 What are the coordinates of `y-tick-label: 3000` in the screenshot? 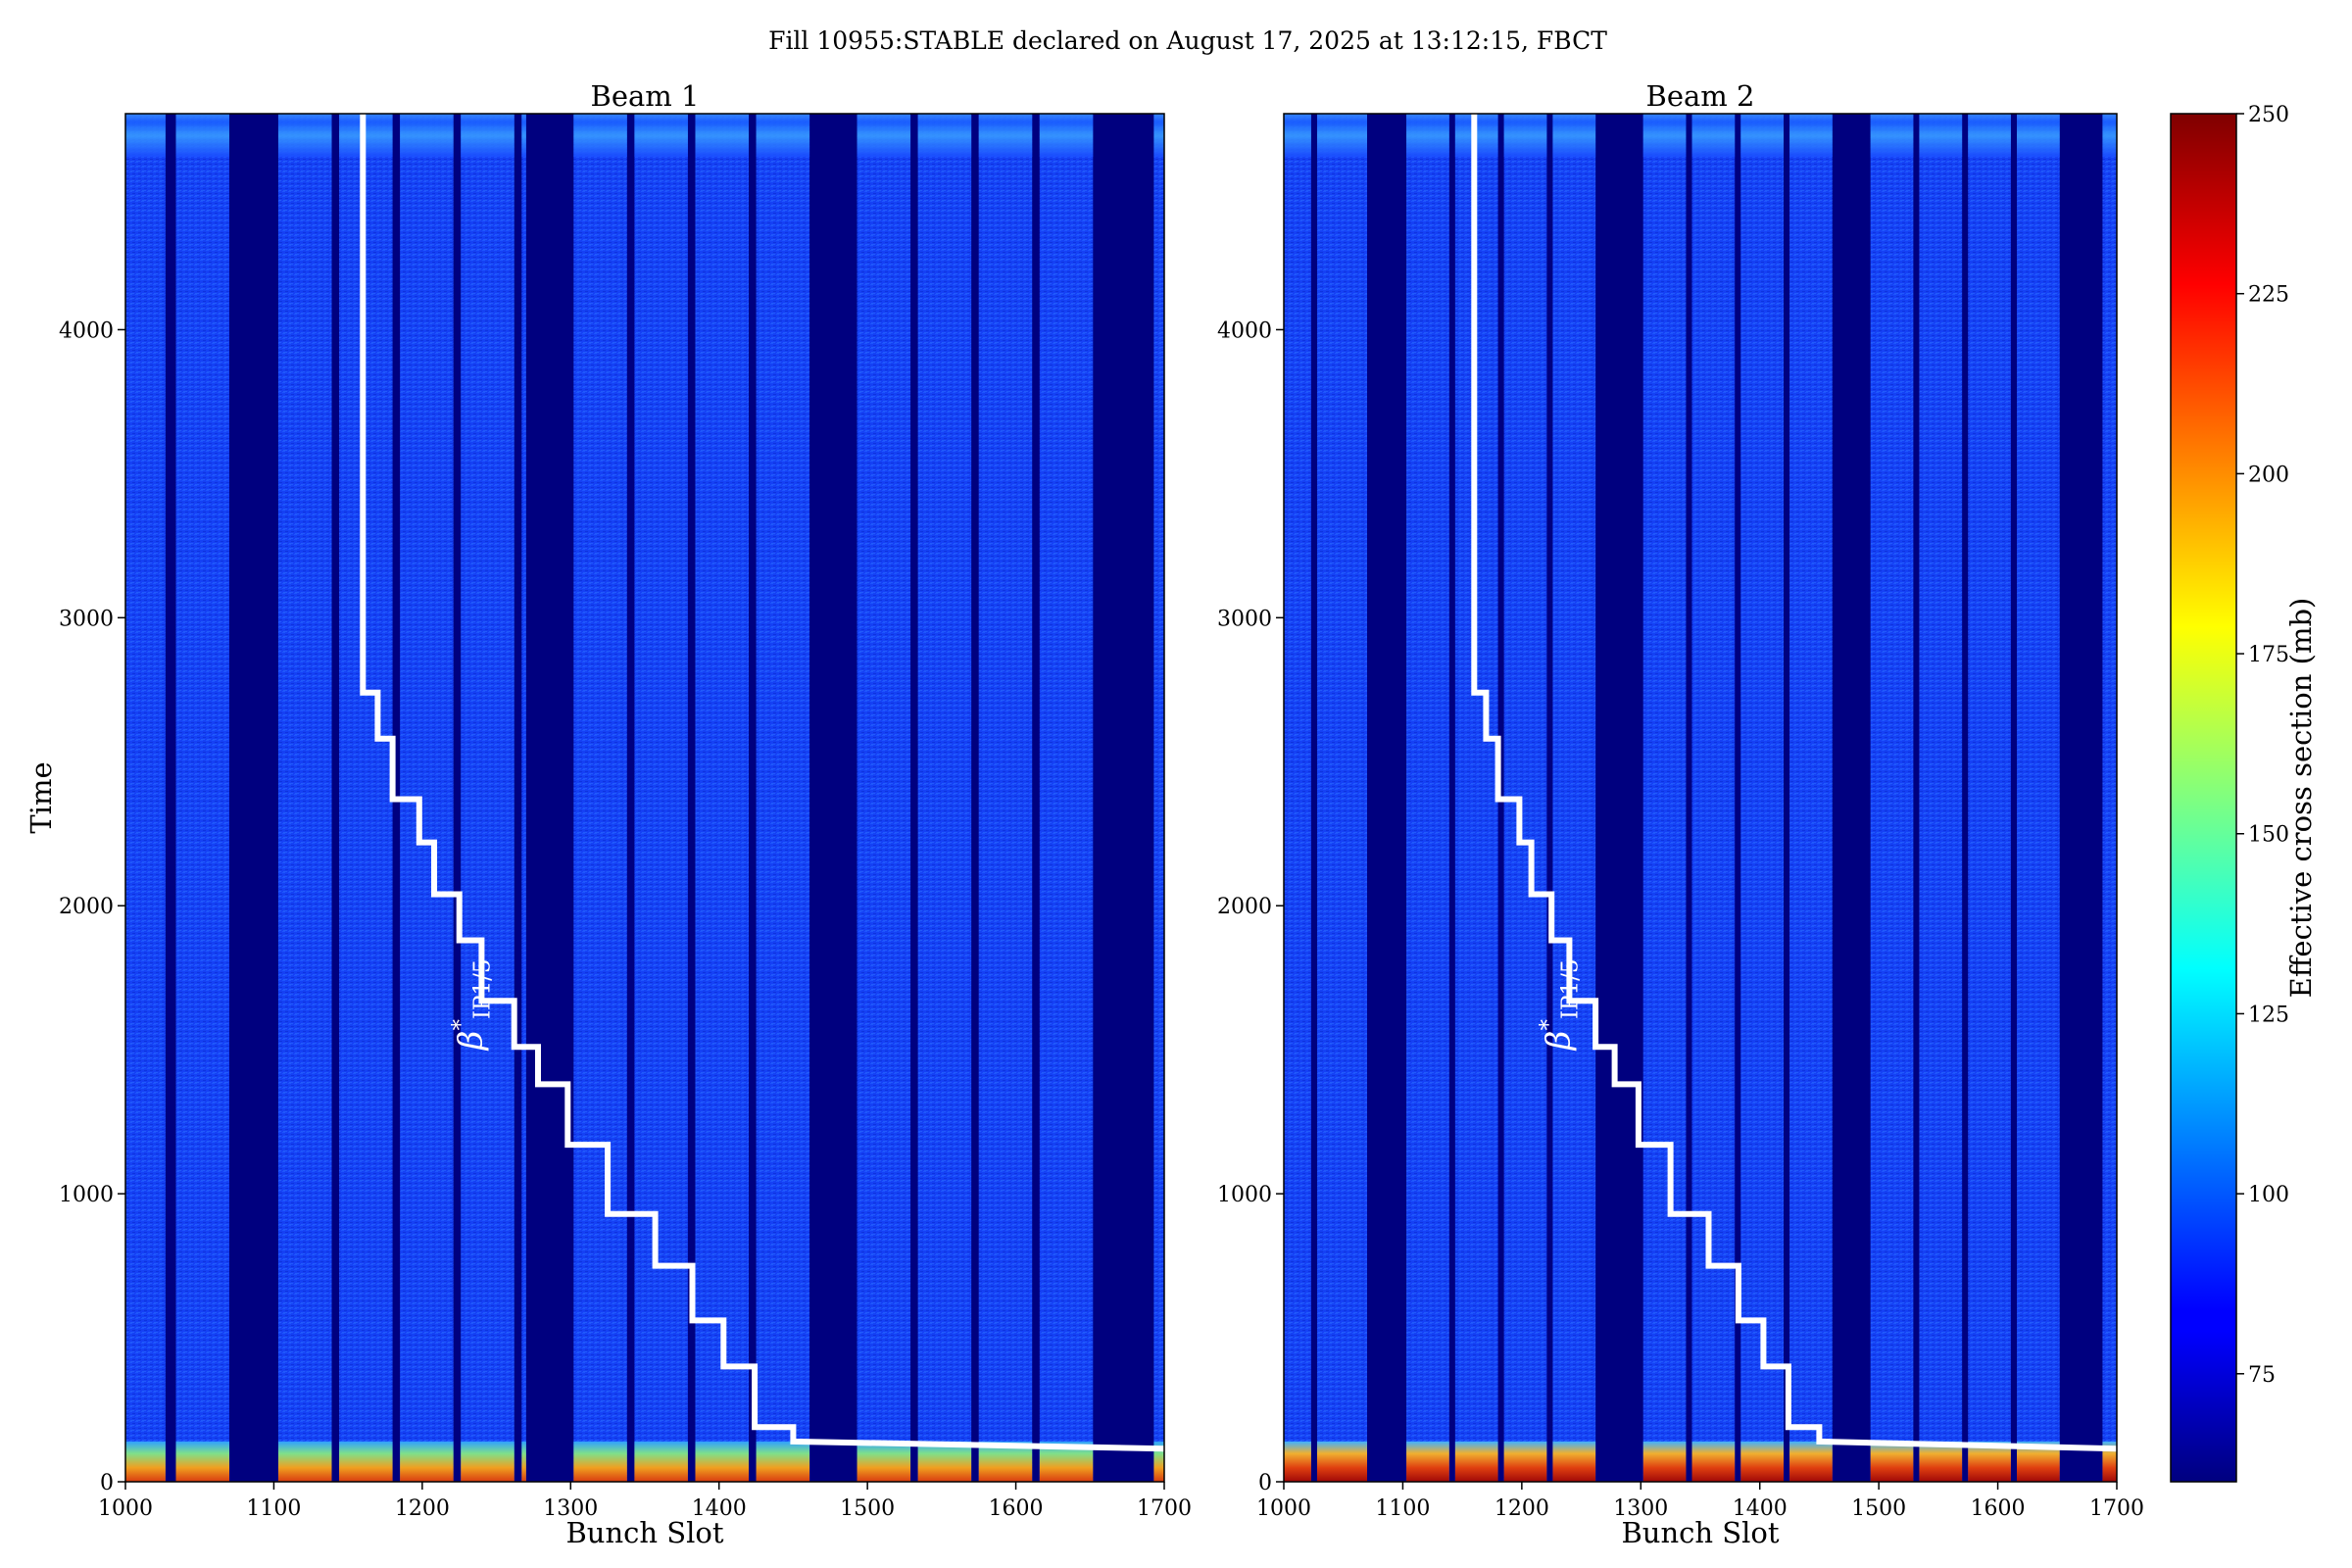 It's located at (1244, 619).